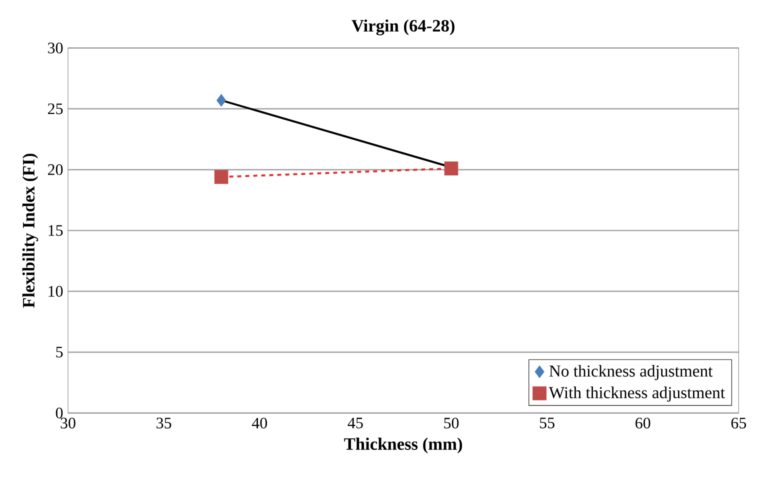 This screenshot has width=764, height=490. Describe the element at coordinates (59, 413) in the screenshot. I see `y-tick-label: 0` at that location.